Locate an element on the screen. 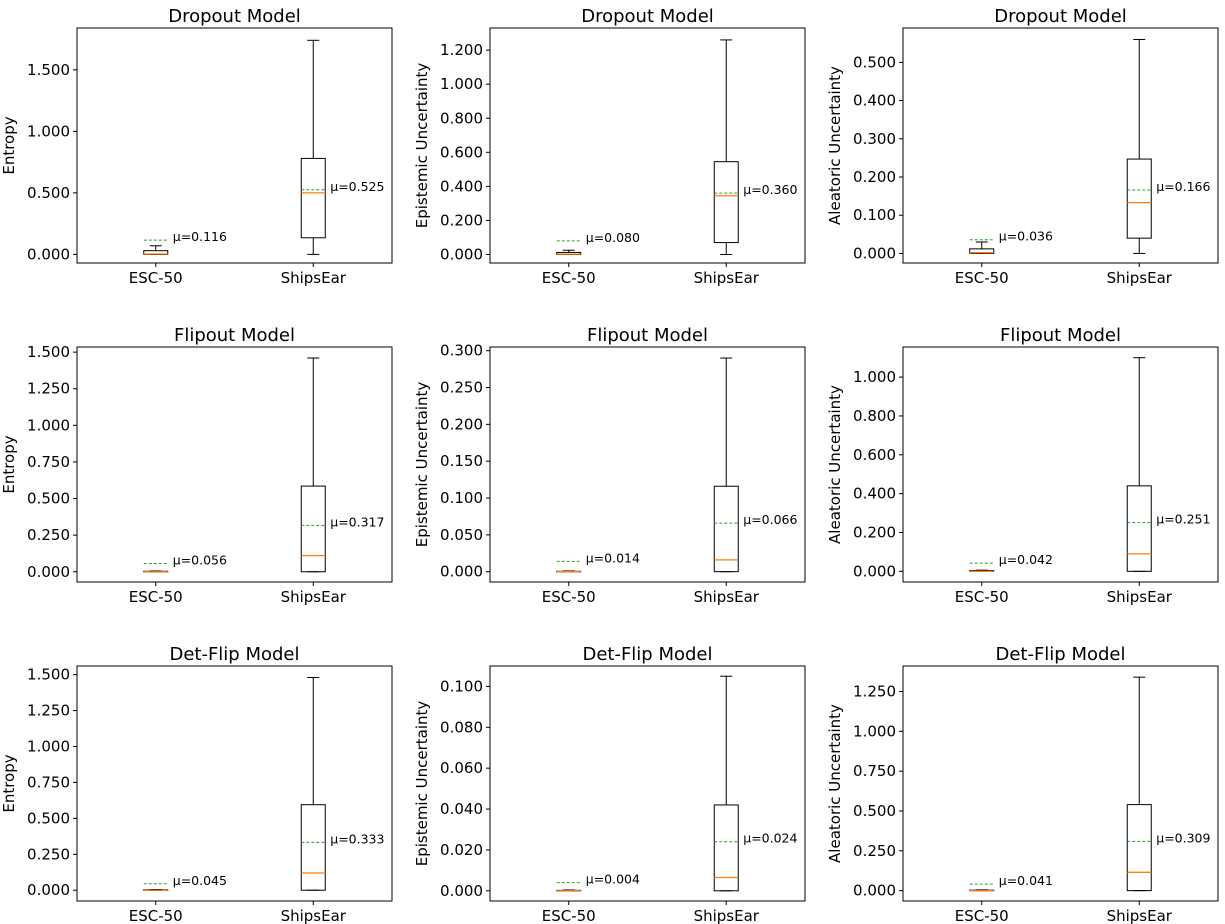 This screenshot has width=1225, height=924. mean-label: μ=0.166 is located at coordinates (1183, 186).